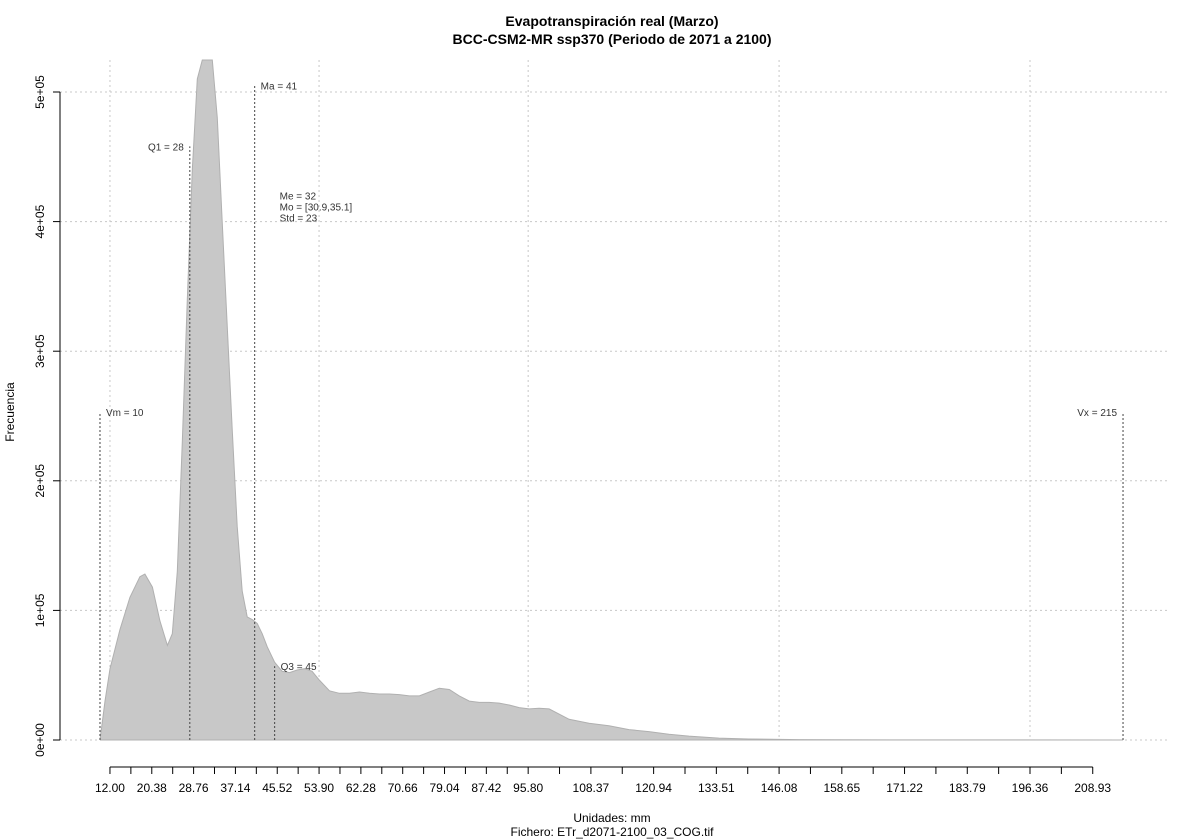  I want to click on y-axis-label: Frecuencia, so click(10, 412).